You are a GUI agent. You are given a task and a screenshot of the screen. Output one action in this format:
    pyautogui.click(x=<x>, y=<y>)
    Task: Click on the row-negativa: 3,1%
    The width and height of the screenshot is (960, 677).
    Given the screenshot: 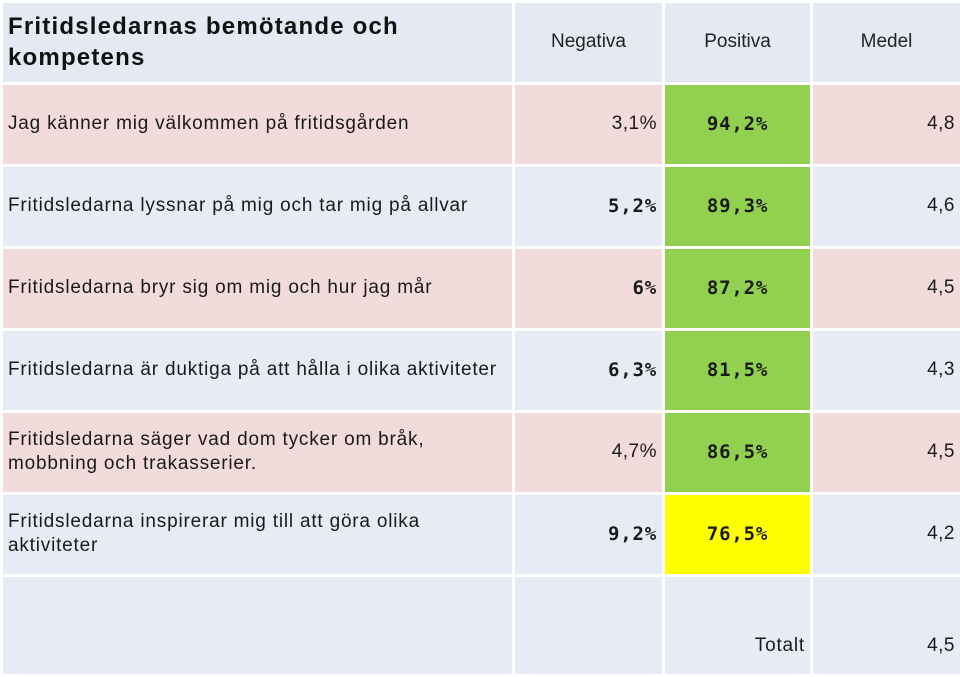 What is the action you would take?
    pyautogui.click(x=588, y=124)
    